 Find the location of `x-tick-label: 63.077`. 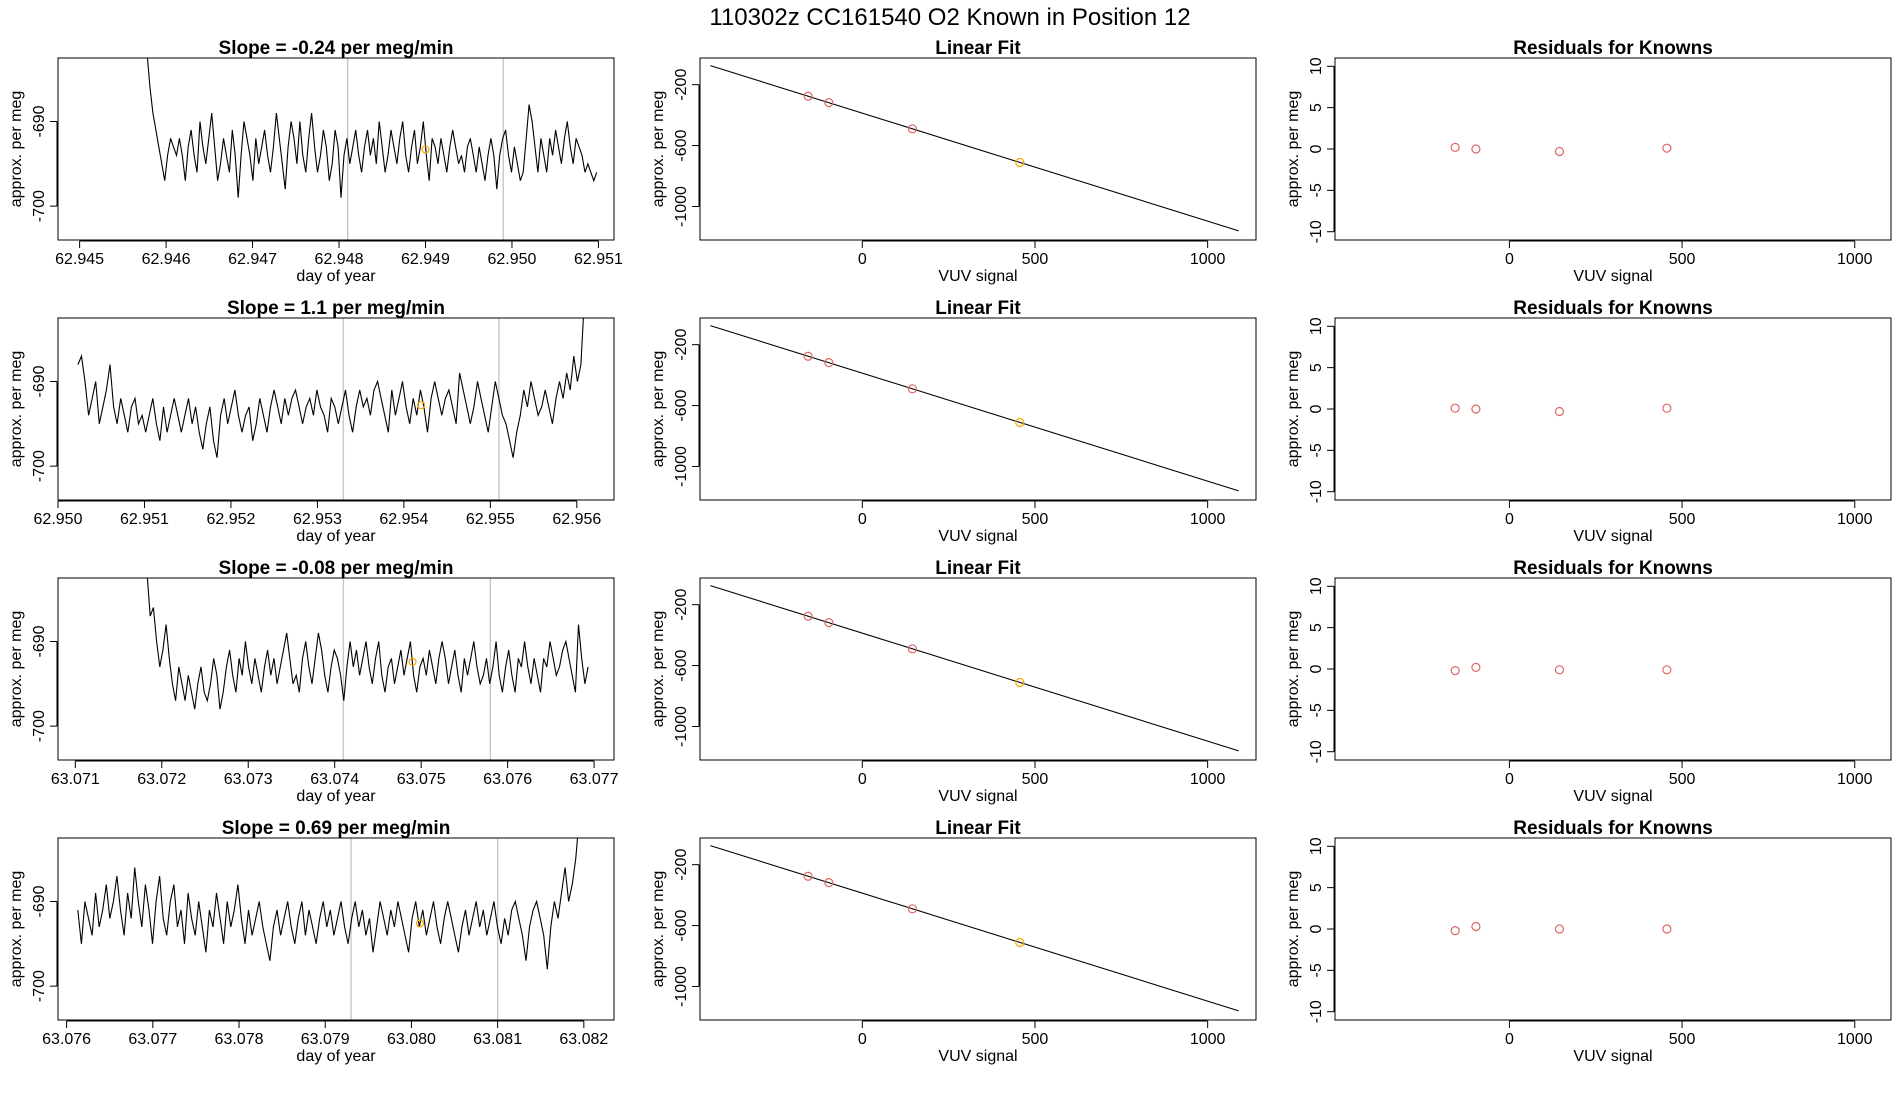

x-tick-label: 63.077 is located at coordinates (152, 1039).